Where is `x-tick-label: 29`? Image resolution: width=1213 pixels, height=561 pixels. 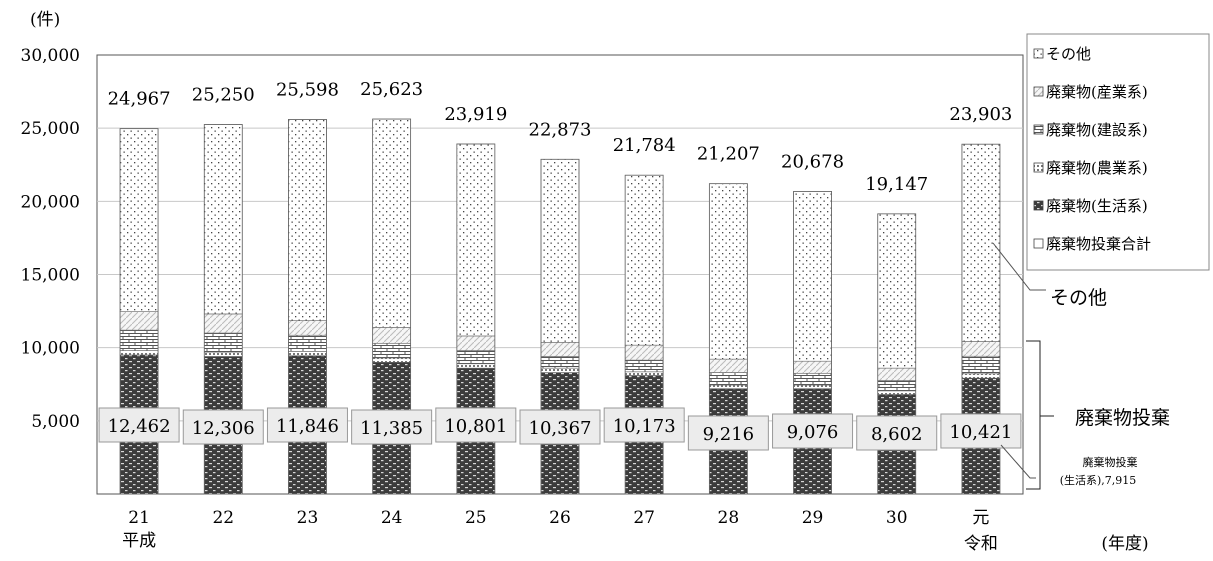 x-tick-label: 29 is located at coordinates (813, 518).